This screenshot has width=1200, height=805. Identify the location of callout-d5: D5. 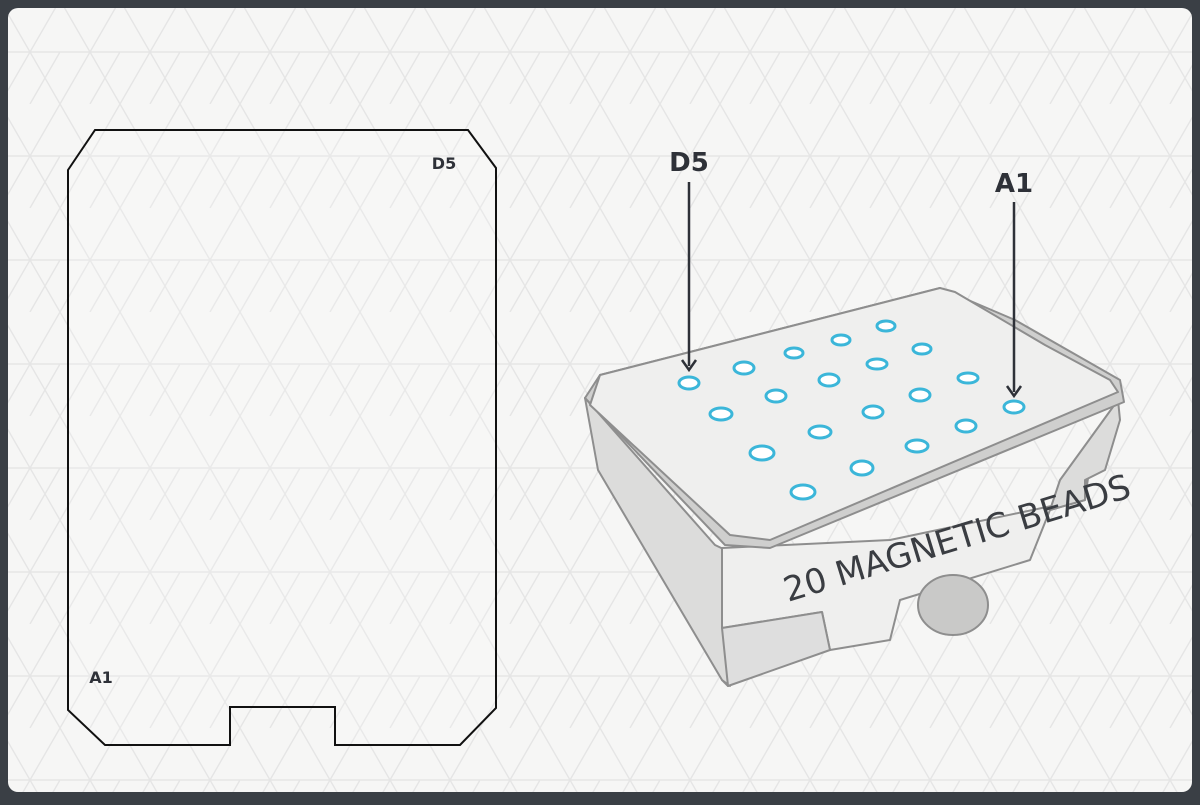
(689, 260).